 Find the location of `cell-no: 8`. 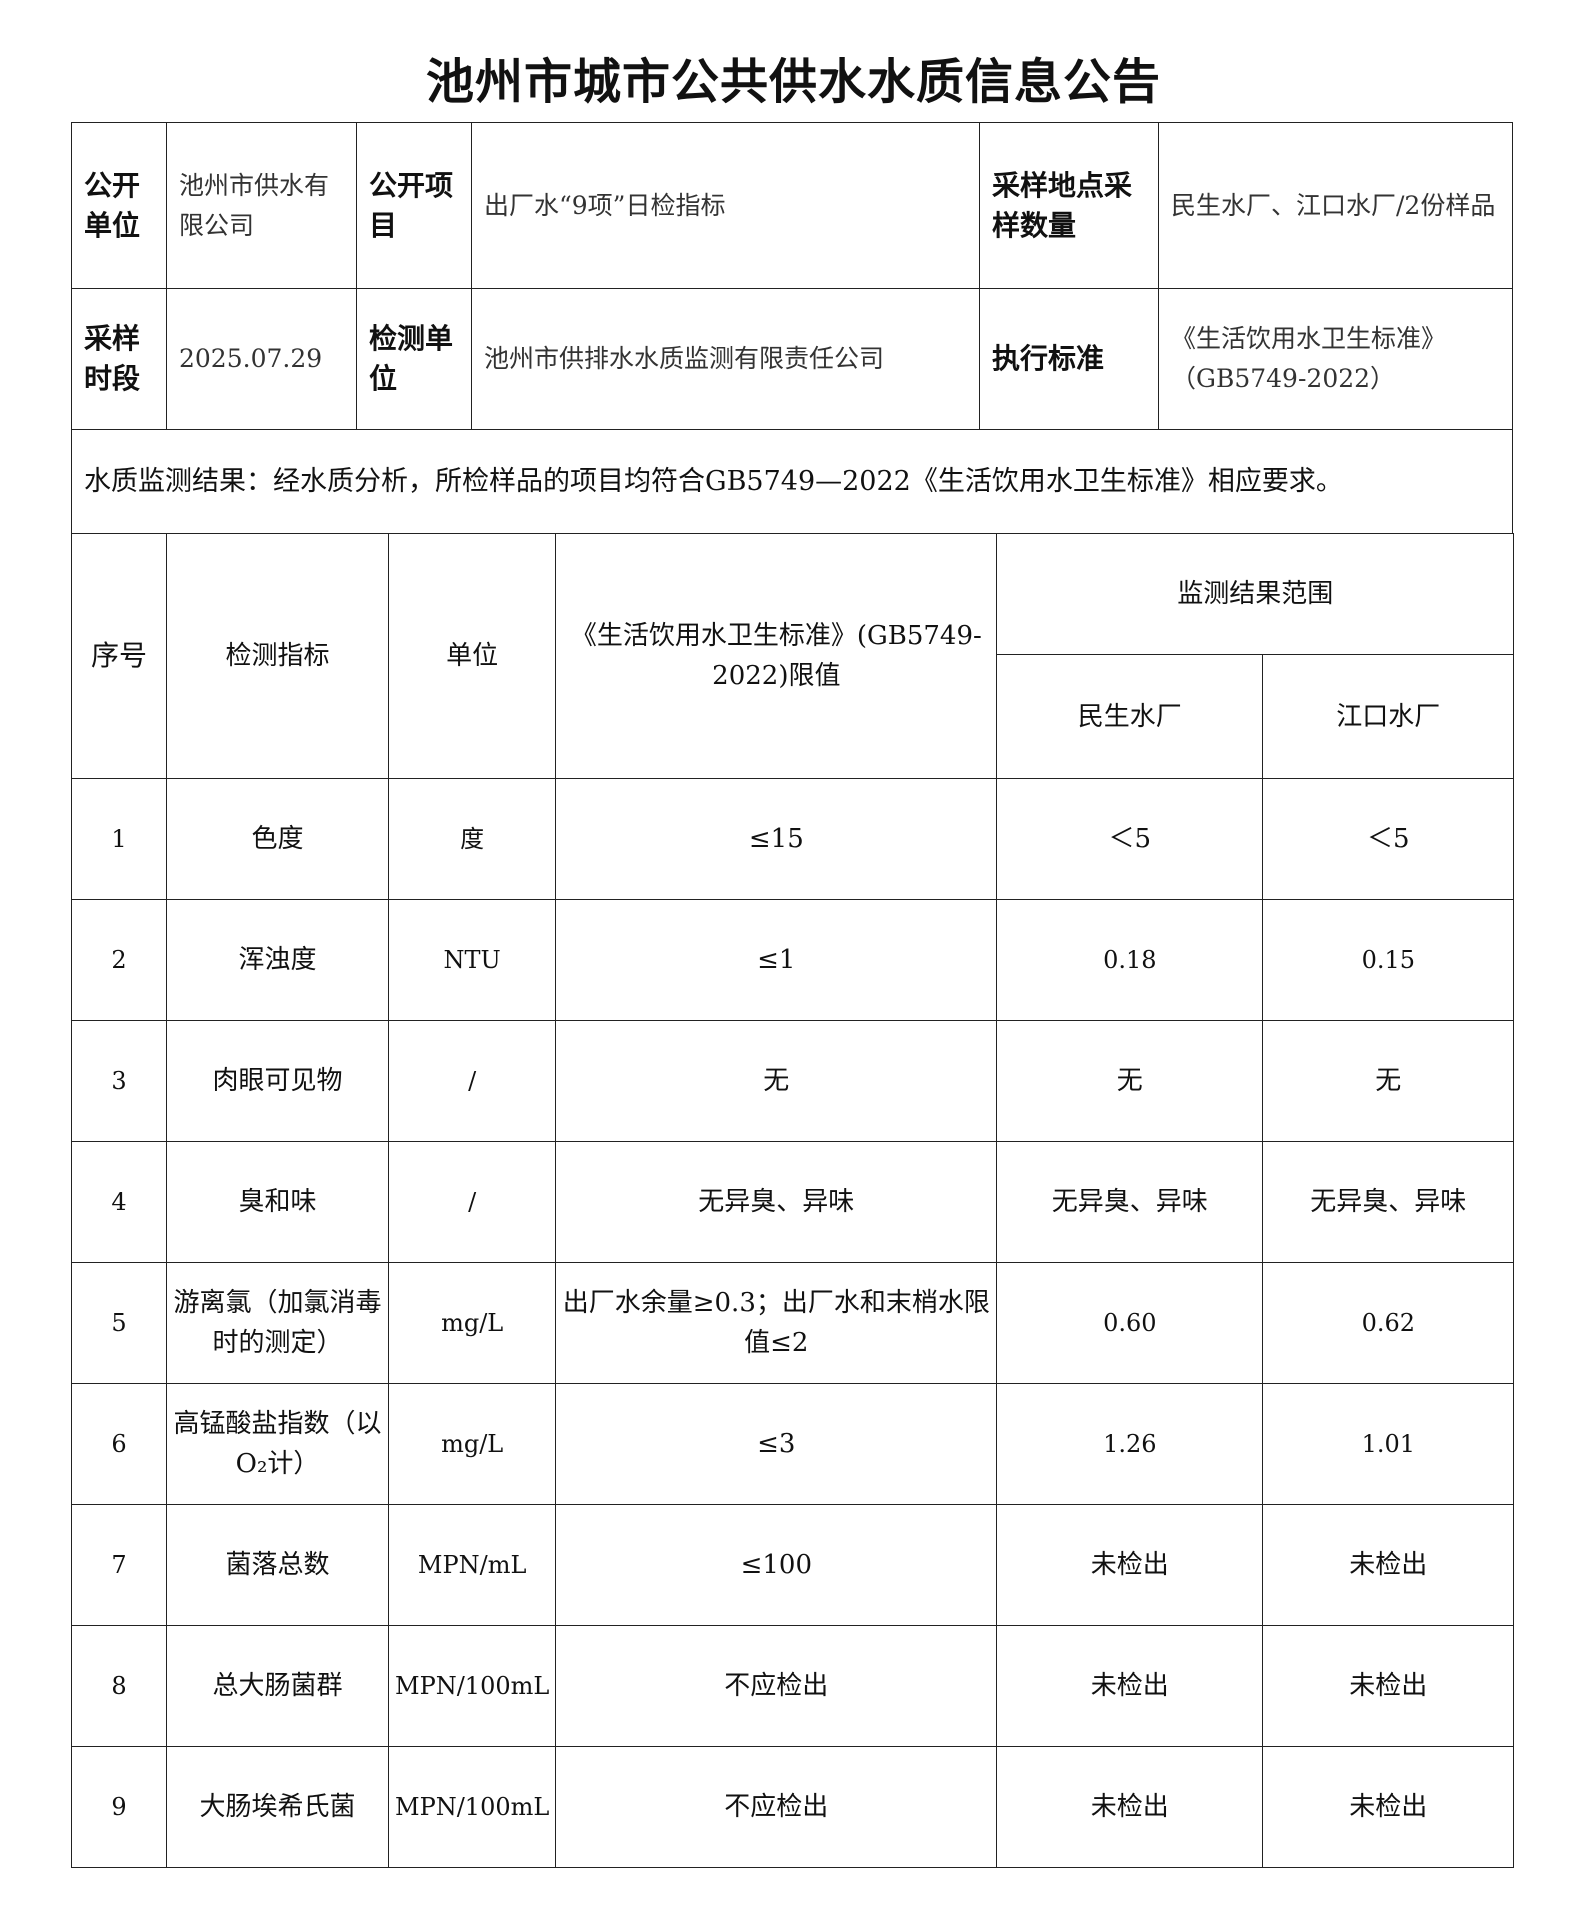

cell-no: 8 is located at coordinates (119, 1686).